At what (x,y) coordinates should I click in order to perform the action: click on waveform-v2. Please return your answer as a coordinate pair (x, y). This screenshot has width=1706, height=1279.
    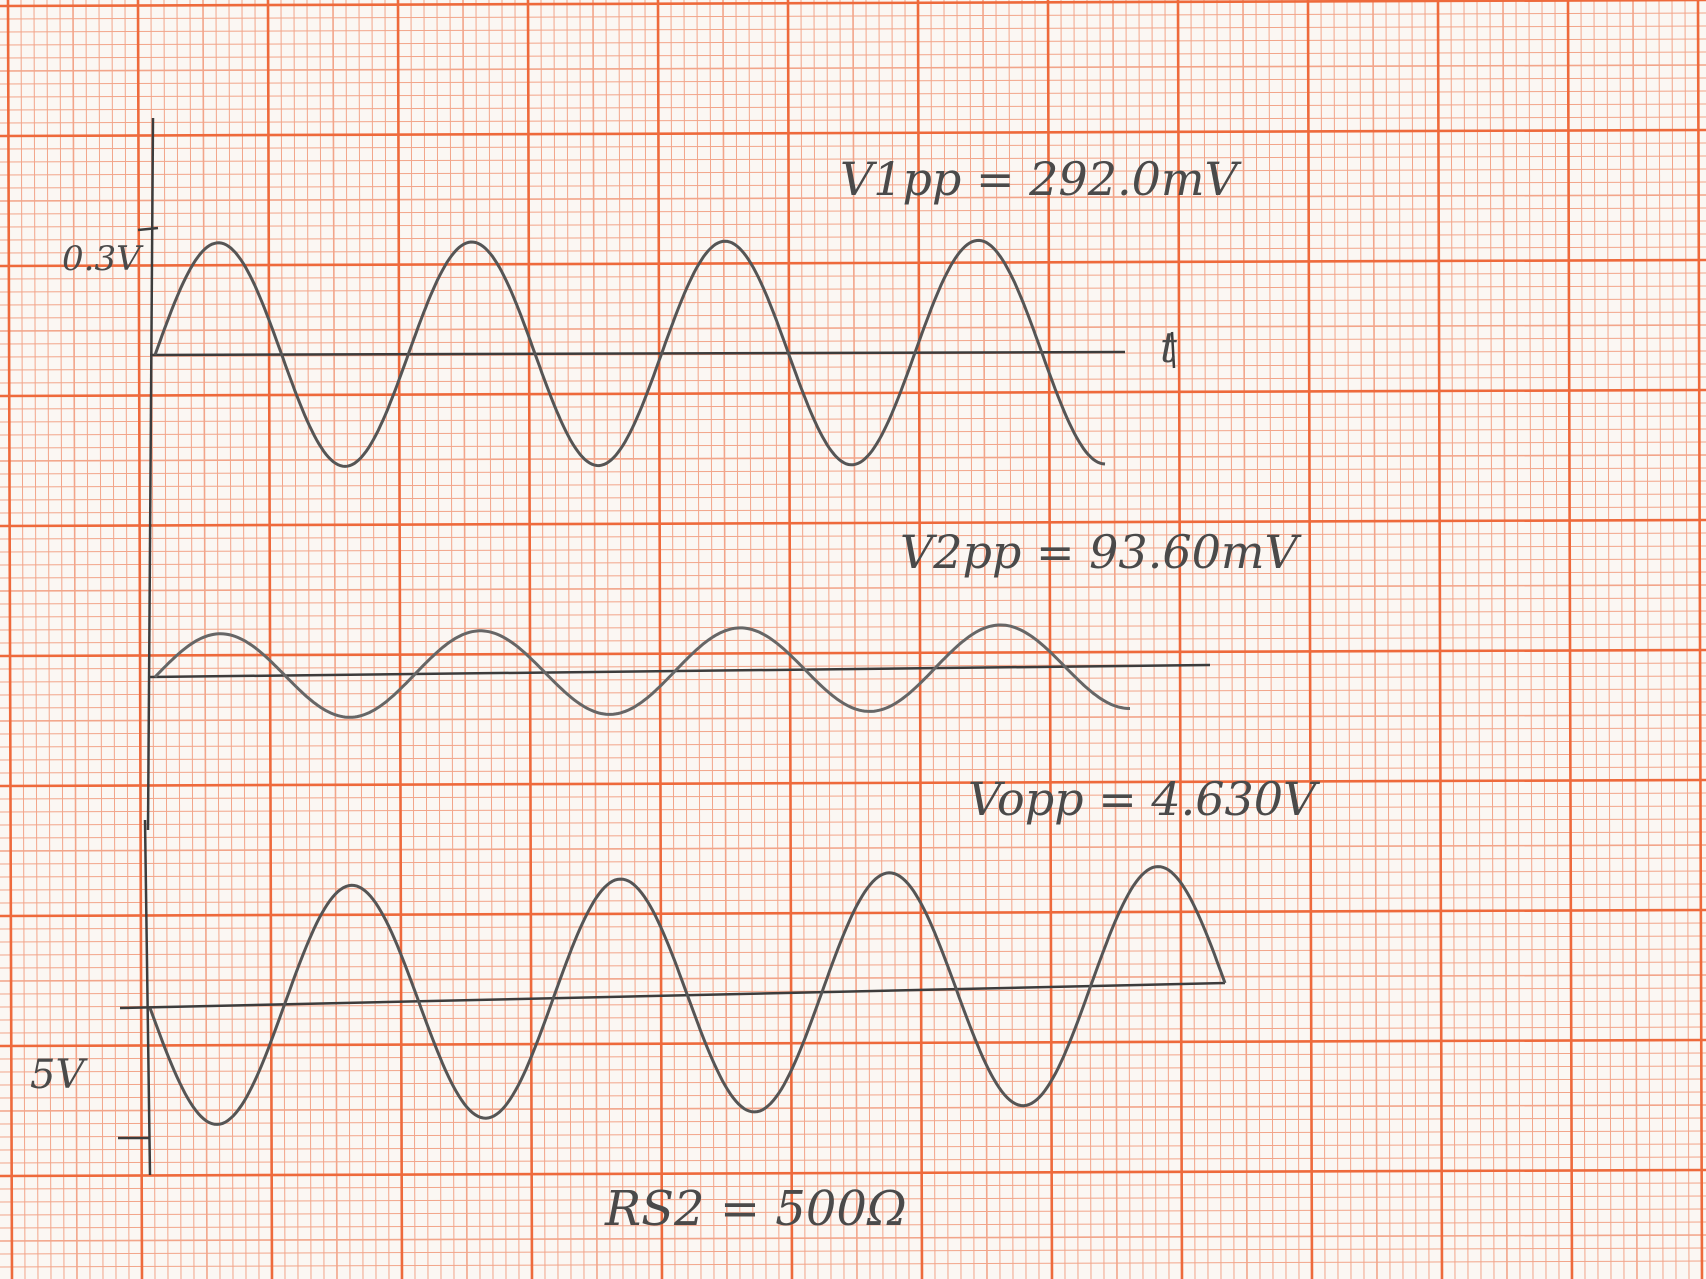
    Looking at the image, I should click on (641, 671).